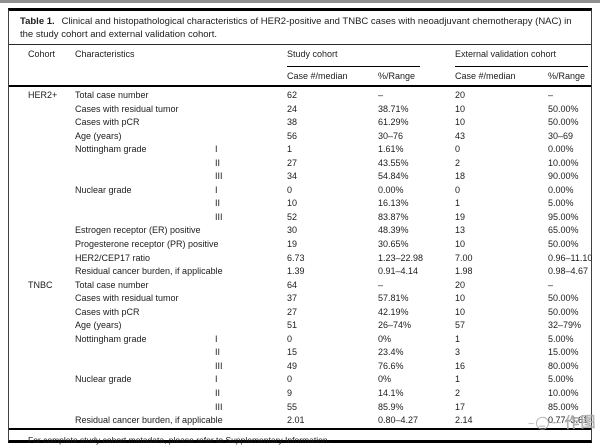  What do you see at coordinates (561, 149) in the screenshot?
I see `cell-ev-range: 0.00%` at bounding box center [561, 149].